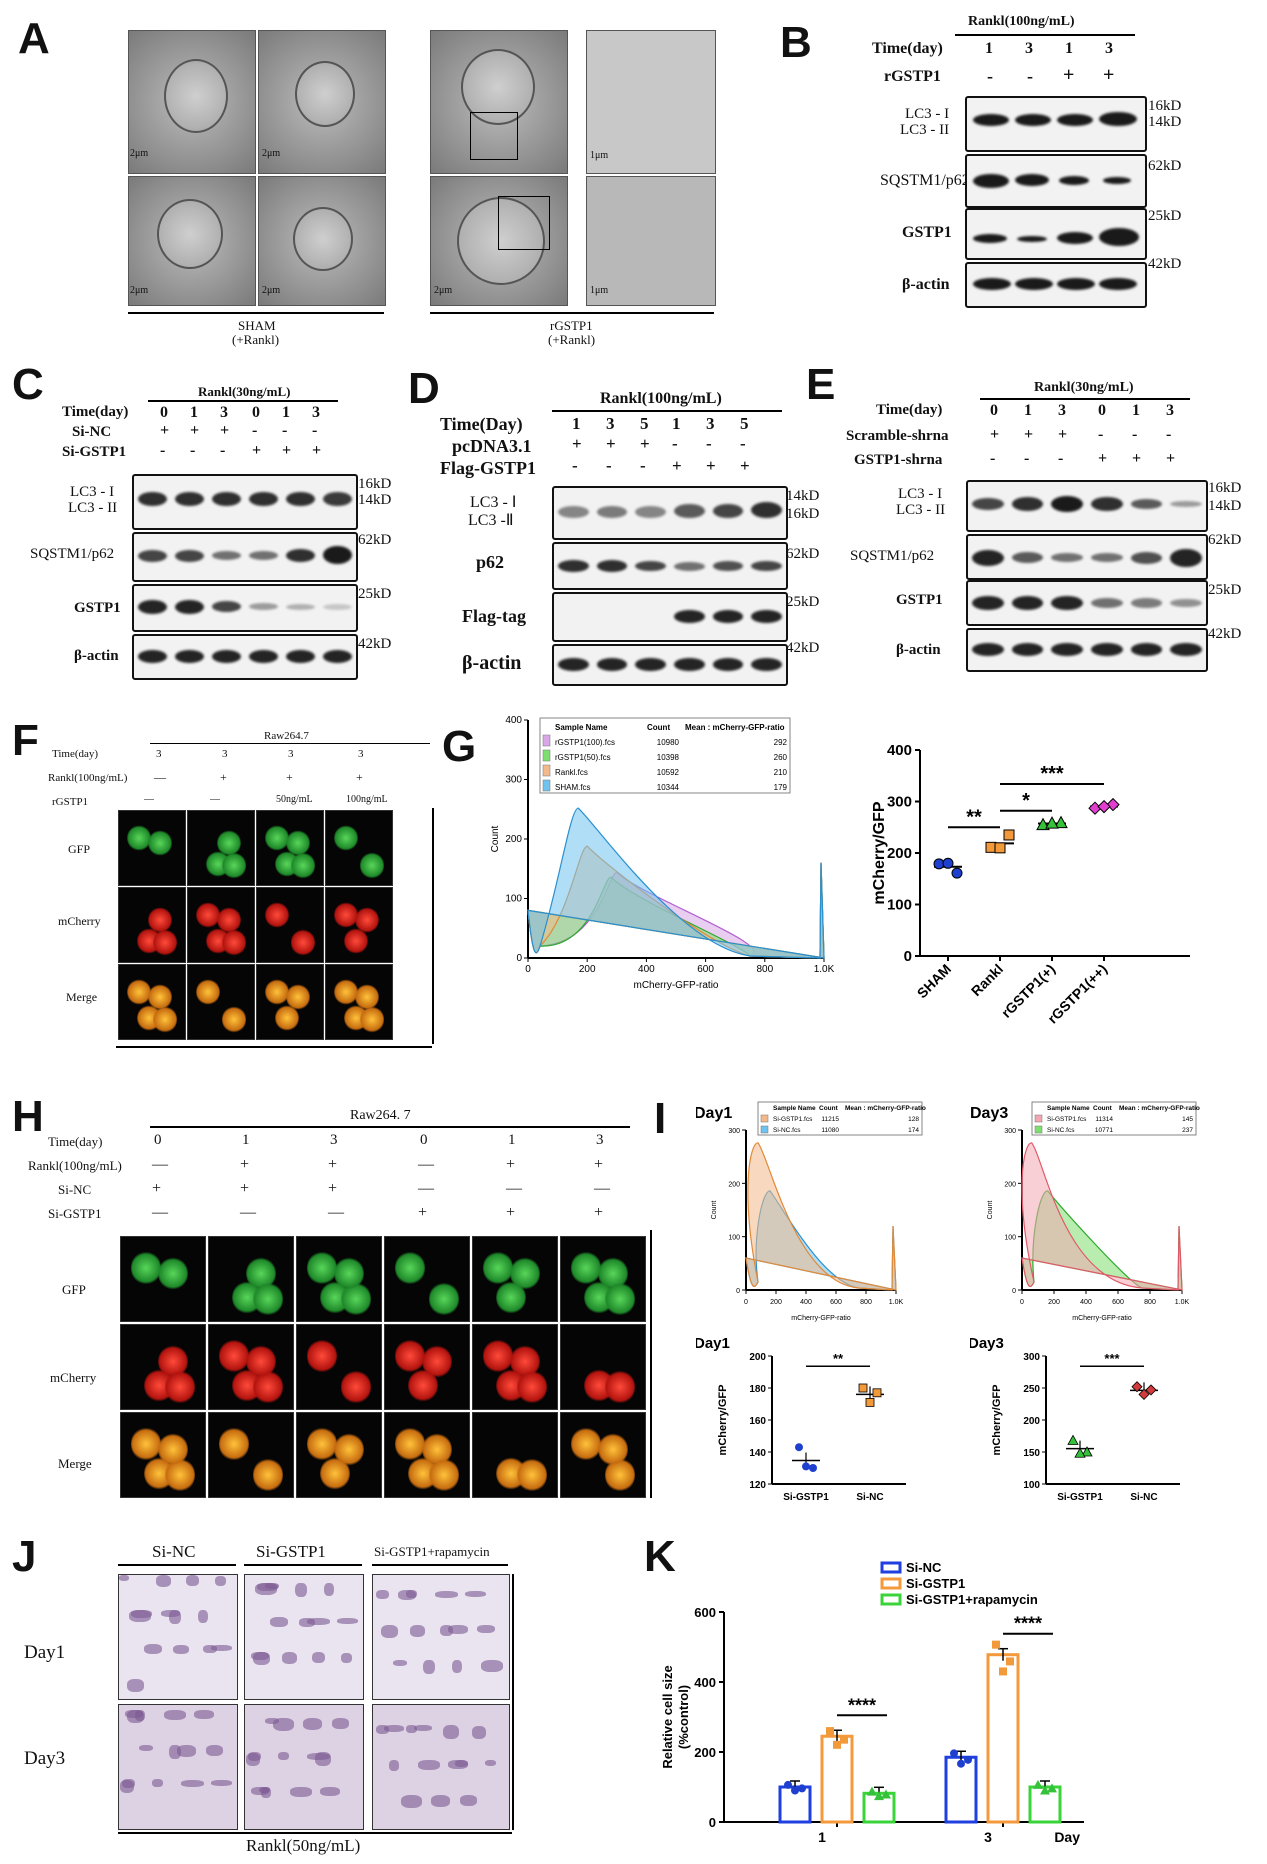  What do you see at coordinates (424, 388) in the screenshot?
I see `panel-label-d: D` at bounding box center [424, 388].